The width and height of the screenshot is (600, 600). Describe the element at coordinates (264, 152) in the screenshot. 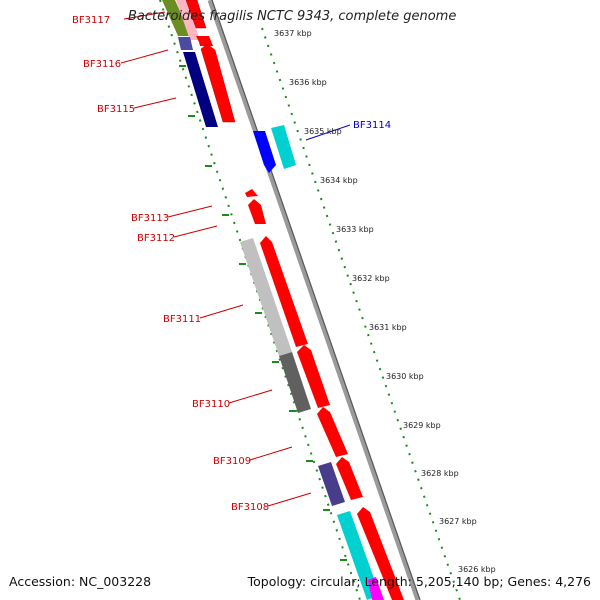

I see `gene-feature-bf3114-blue` at that location.